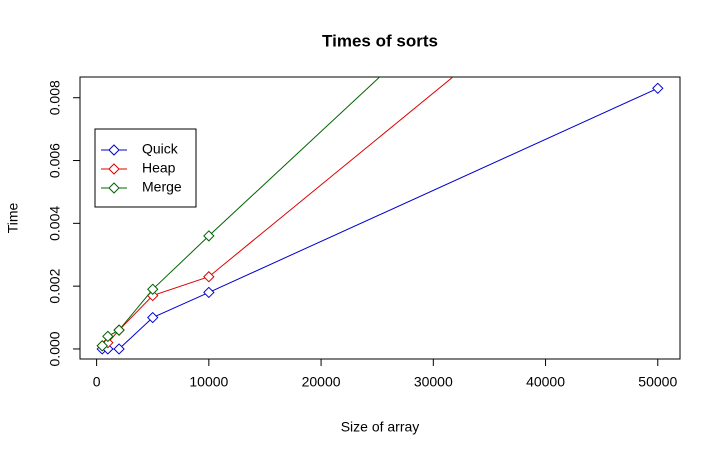 The width and height of the screenshot is (720, 457). Describe the element at coordinates (13, 217) in the screenshot. I see `y-axis-label: Time` at that location.